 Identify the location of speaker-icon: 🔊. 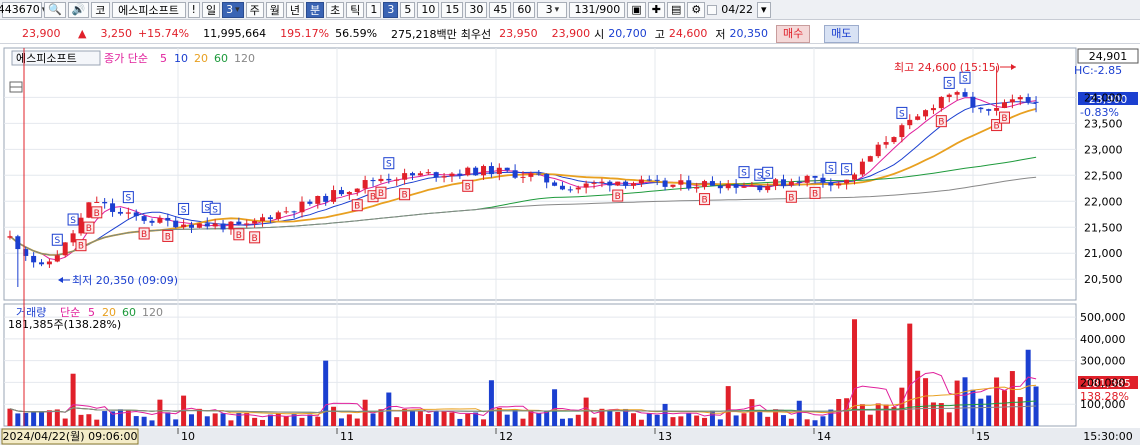
(78, 9).